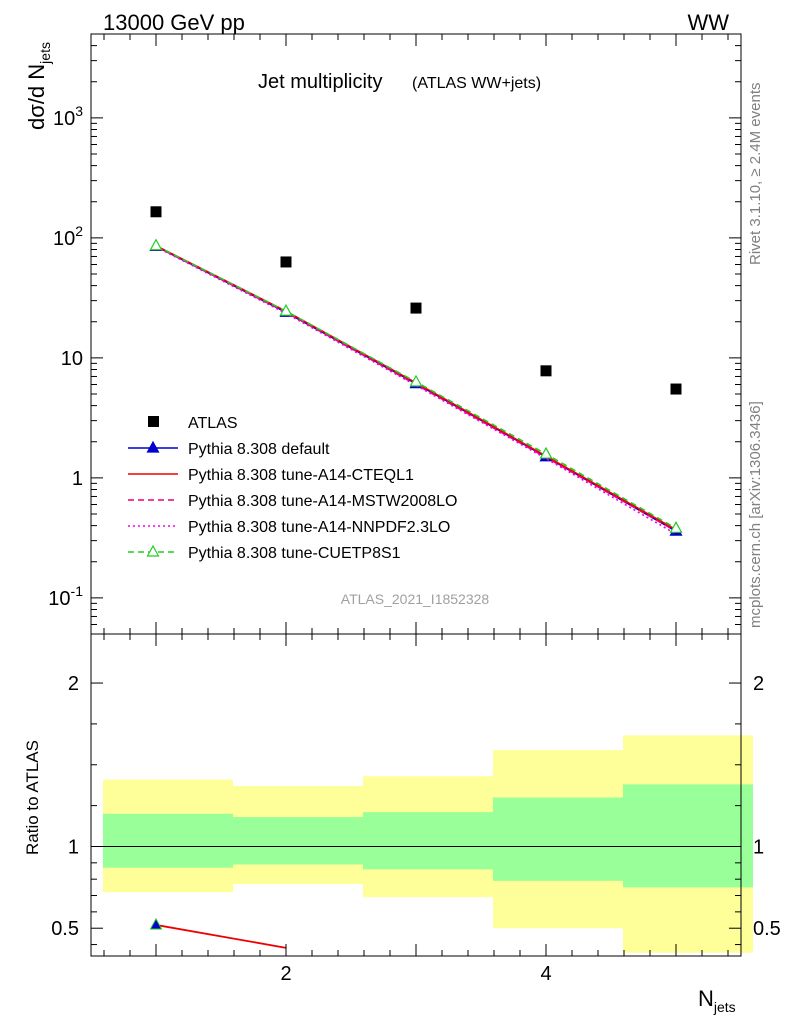 The height and width of the screenshot is (1024, 786). Describe the element at coordinates (68, 116) in the screenshot. I see `main-y-tick-label: 10³` at that location.